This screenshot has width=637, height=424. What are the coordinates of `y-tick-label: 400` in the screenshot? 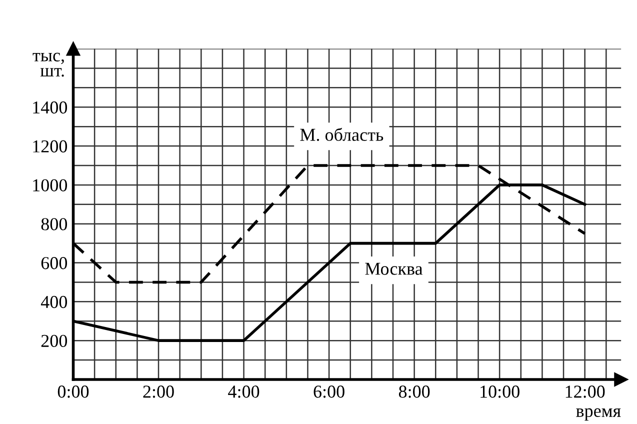 It's located at (54, 302).